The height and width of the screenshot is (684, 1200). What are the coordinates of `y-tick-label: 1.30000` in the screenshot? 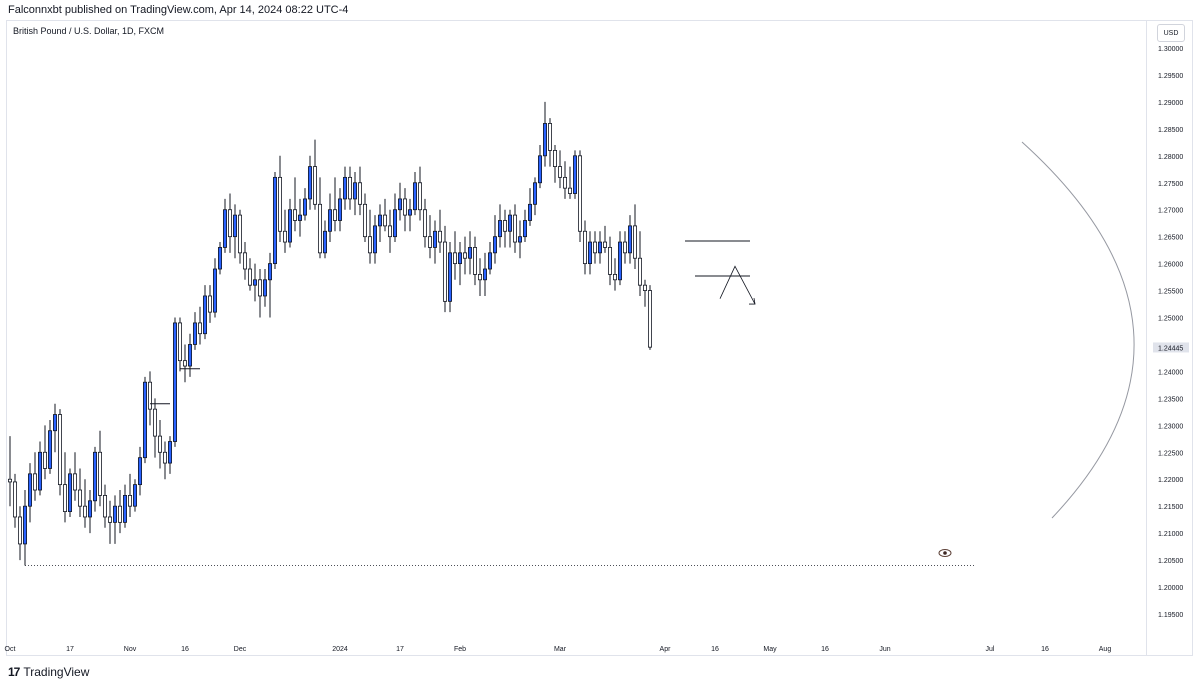 It's located at (1170, 49).